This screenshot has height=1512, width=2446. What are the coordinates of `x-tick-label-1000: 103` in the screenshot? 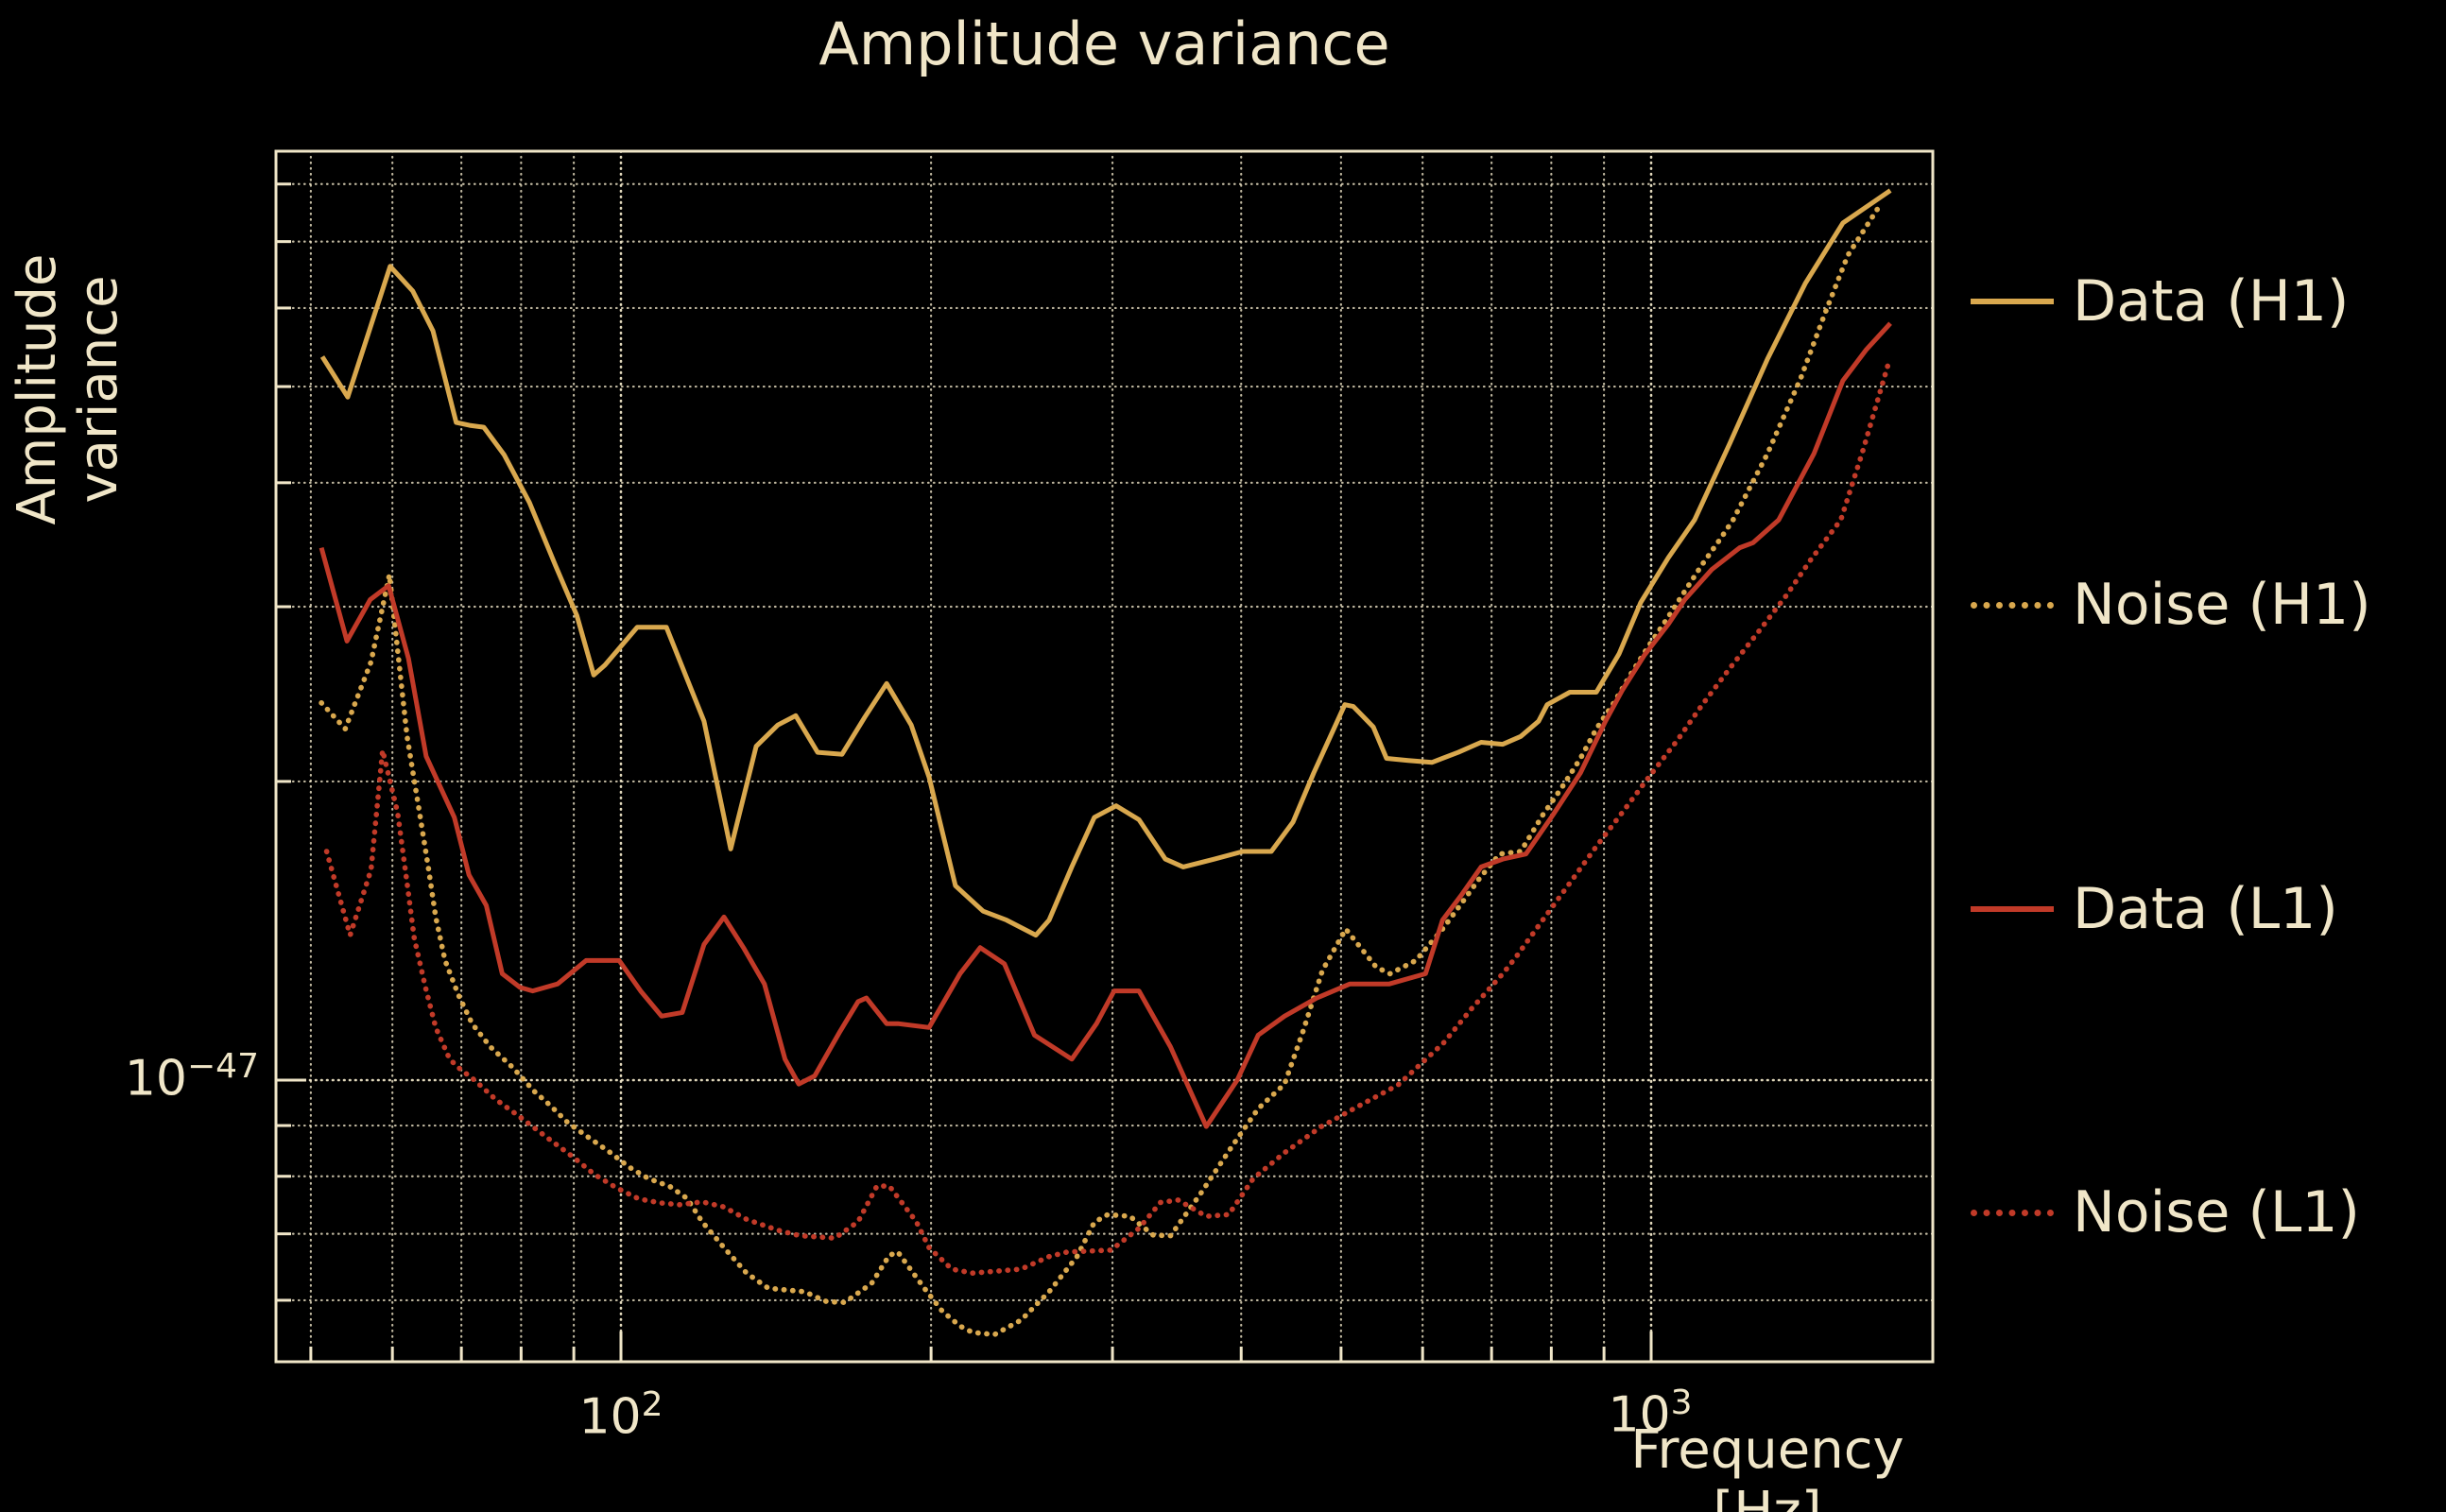 It's located at (1650, 1413).